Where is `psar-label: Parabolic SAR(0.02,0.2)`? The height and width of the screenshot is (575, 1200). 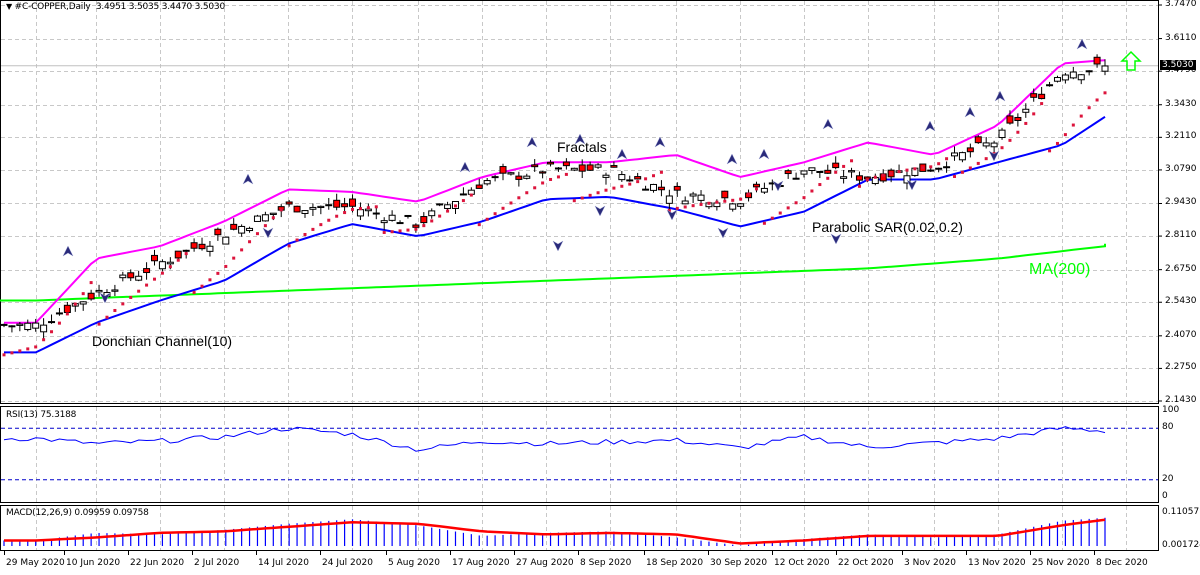
psar-label: Parabolic SAR(0.02,0.2) is located at coordinates (887, 227).